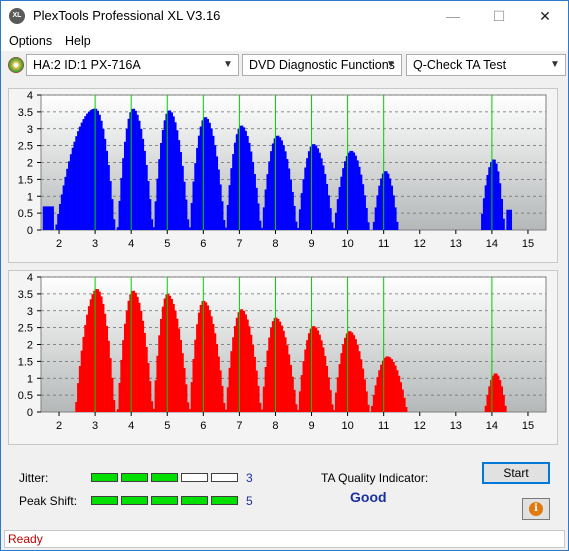 The width and height of the screenshot is (569, 551). Describe the element at coordinates (48, 501) in the screenshot. I see `peak-shift-label: Peak Shift:` at that location.